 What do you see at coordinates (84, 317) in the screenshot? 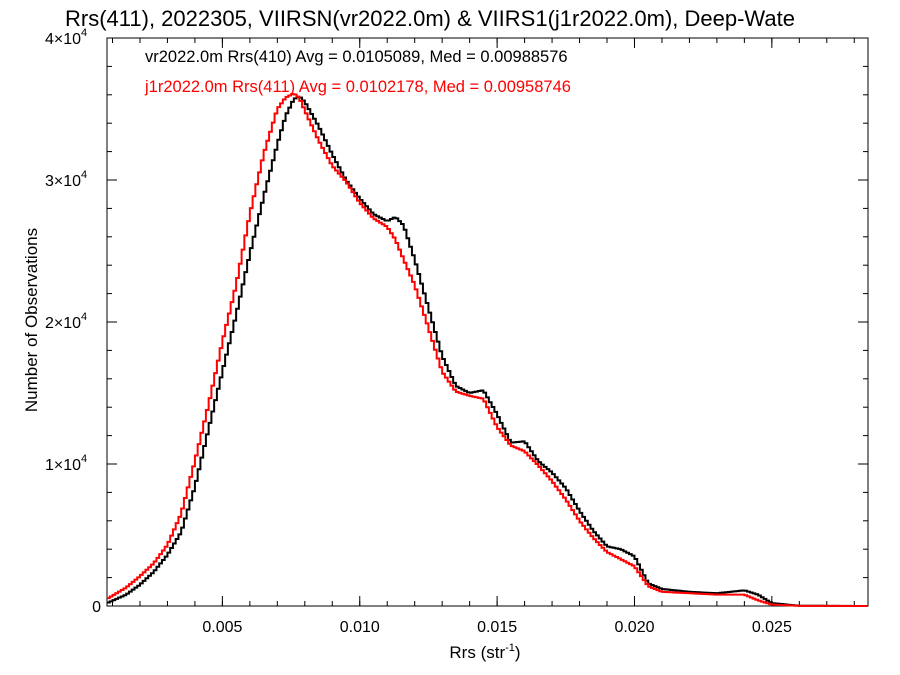
I see `y-tick-label-exponent-2: 4` at bounding box center [84, 317].